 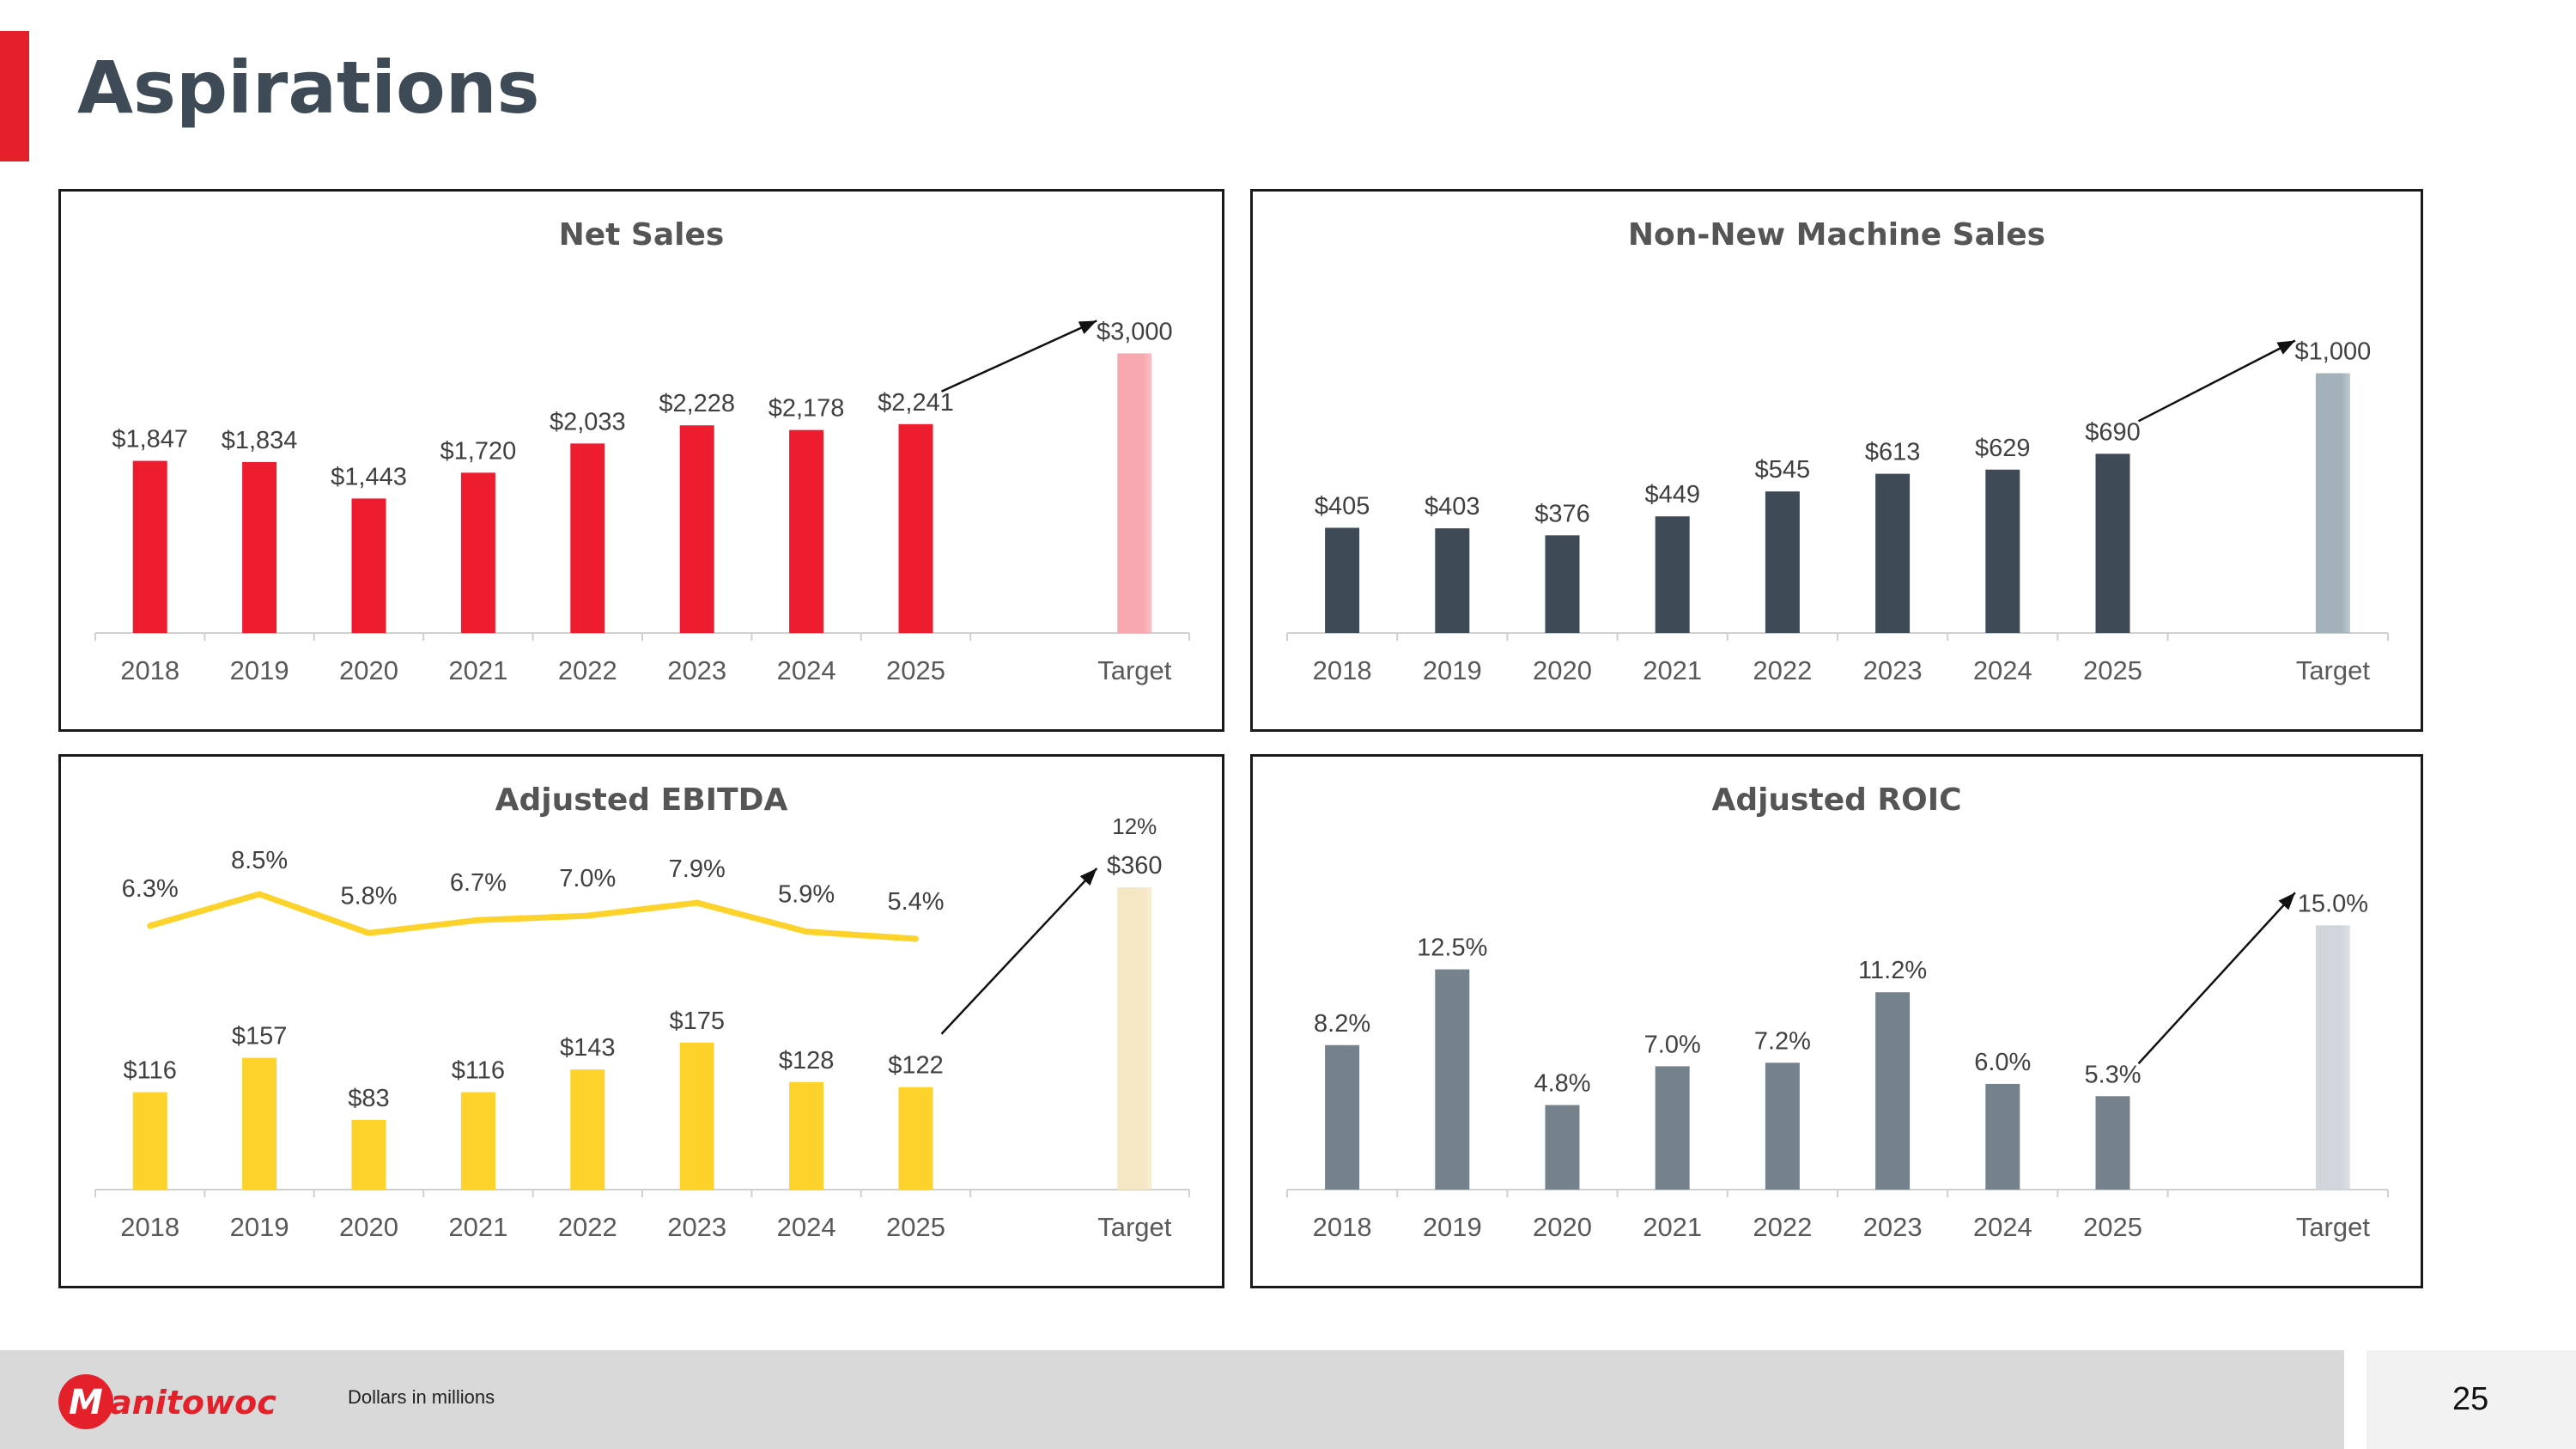 What do you see at coordinates (1342, 1117) in the screenshot?
I see `bar-2018` at bounding box center [1342, 1117].